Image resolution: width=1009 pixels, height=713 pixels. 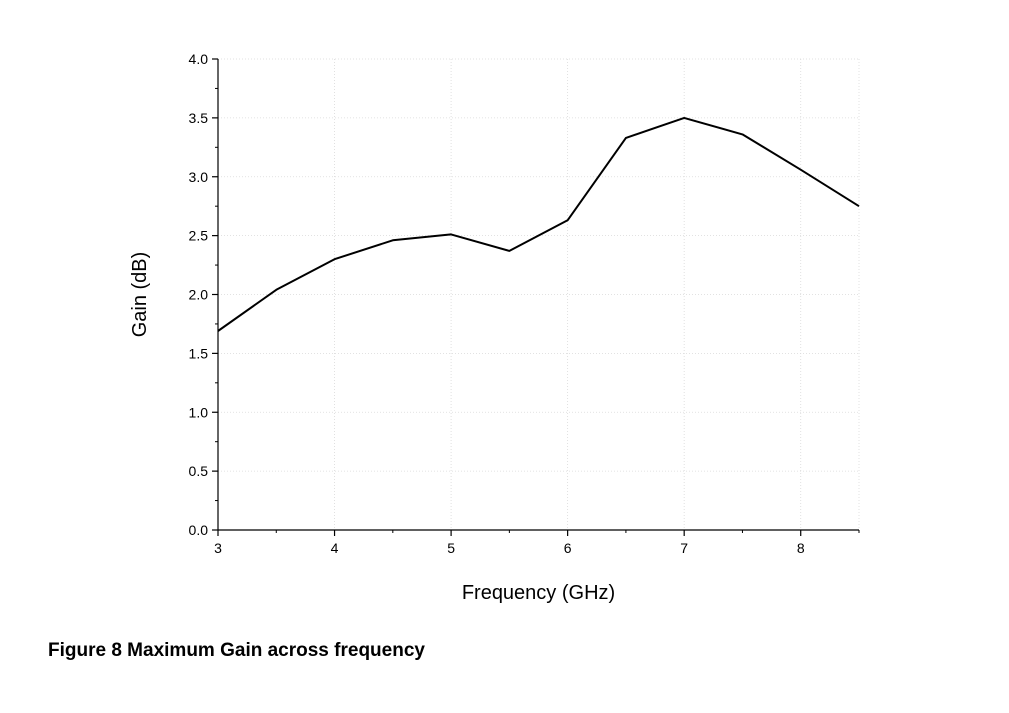 I want to click on y-tick-label: 1.5, so click(x=199, y=353).